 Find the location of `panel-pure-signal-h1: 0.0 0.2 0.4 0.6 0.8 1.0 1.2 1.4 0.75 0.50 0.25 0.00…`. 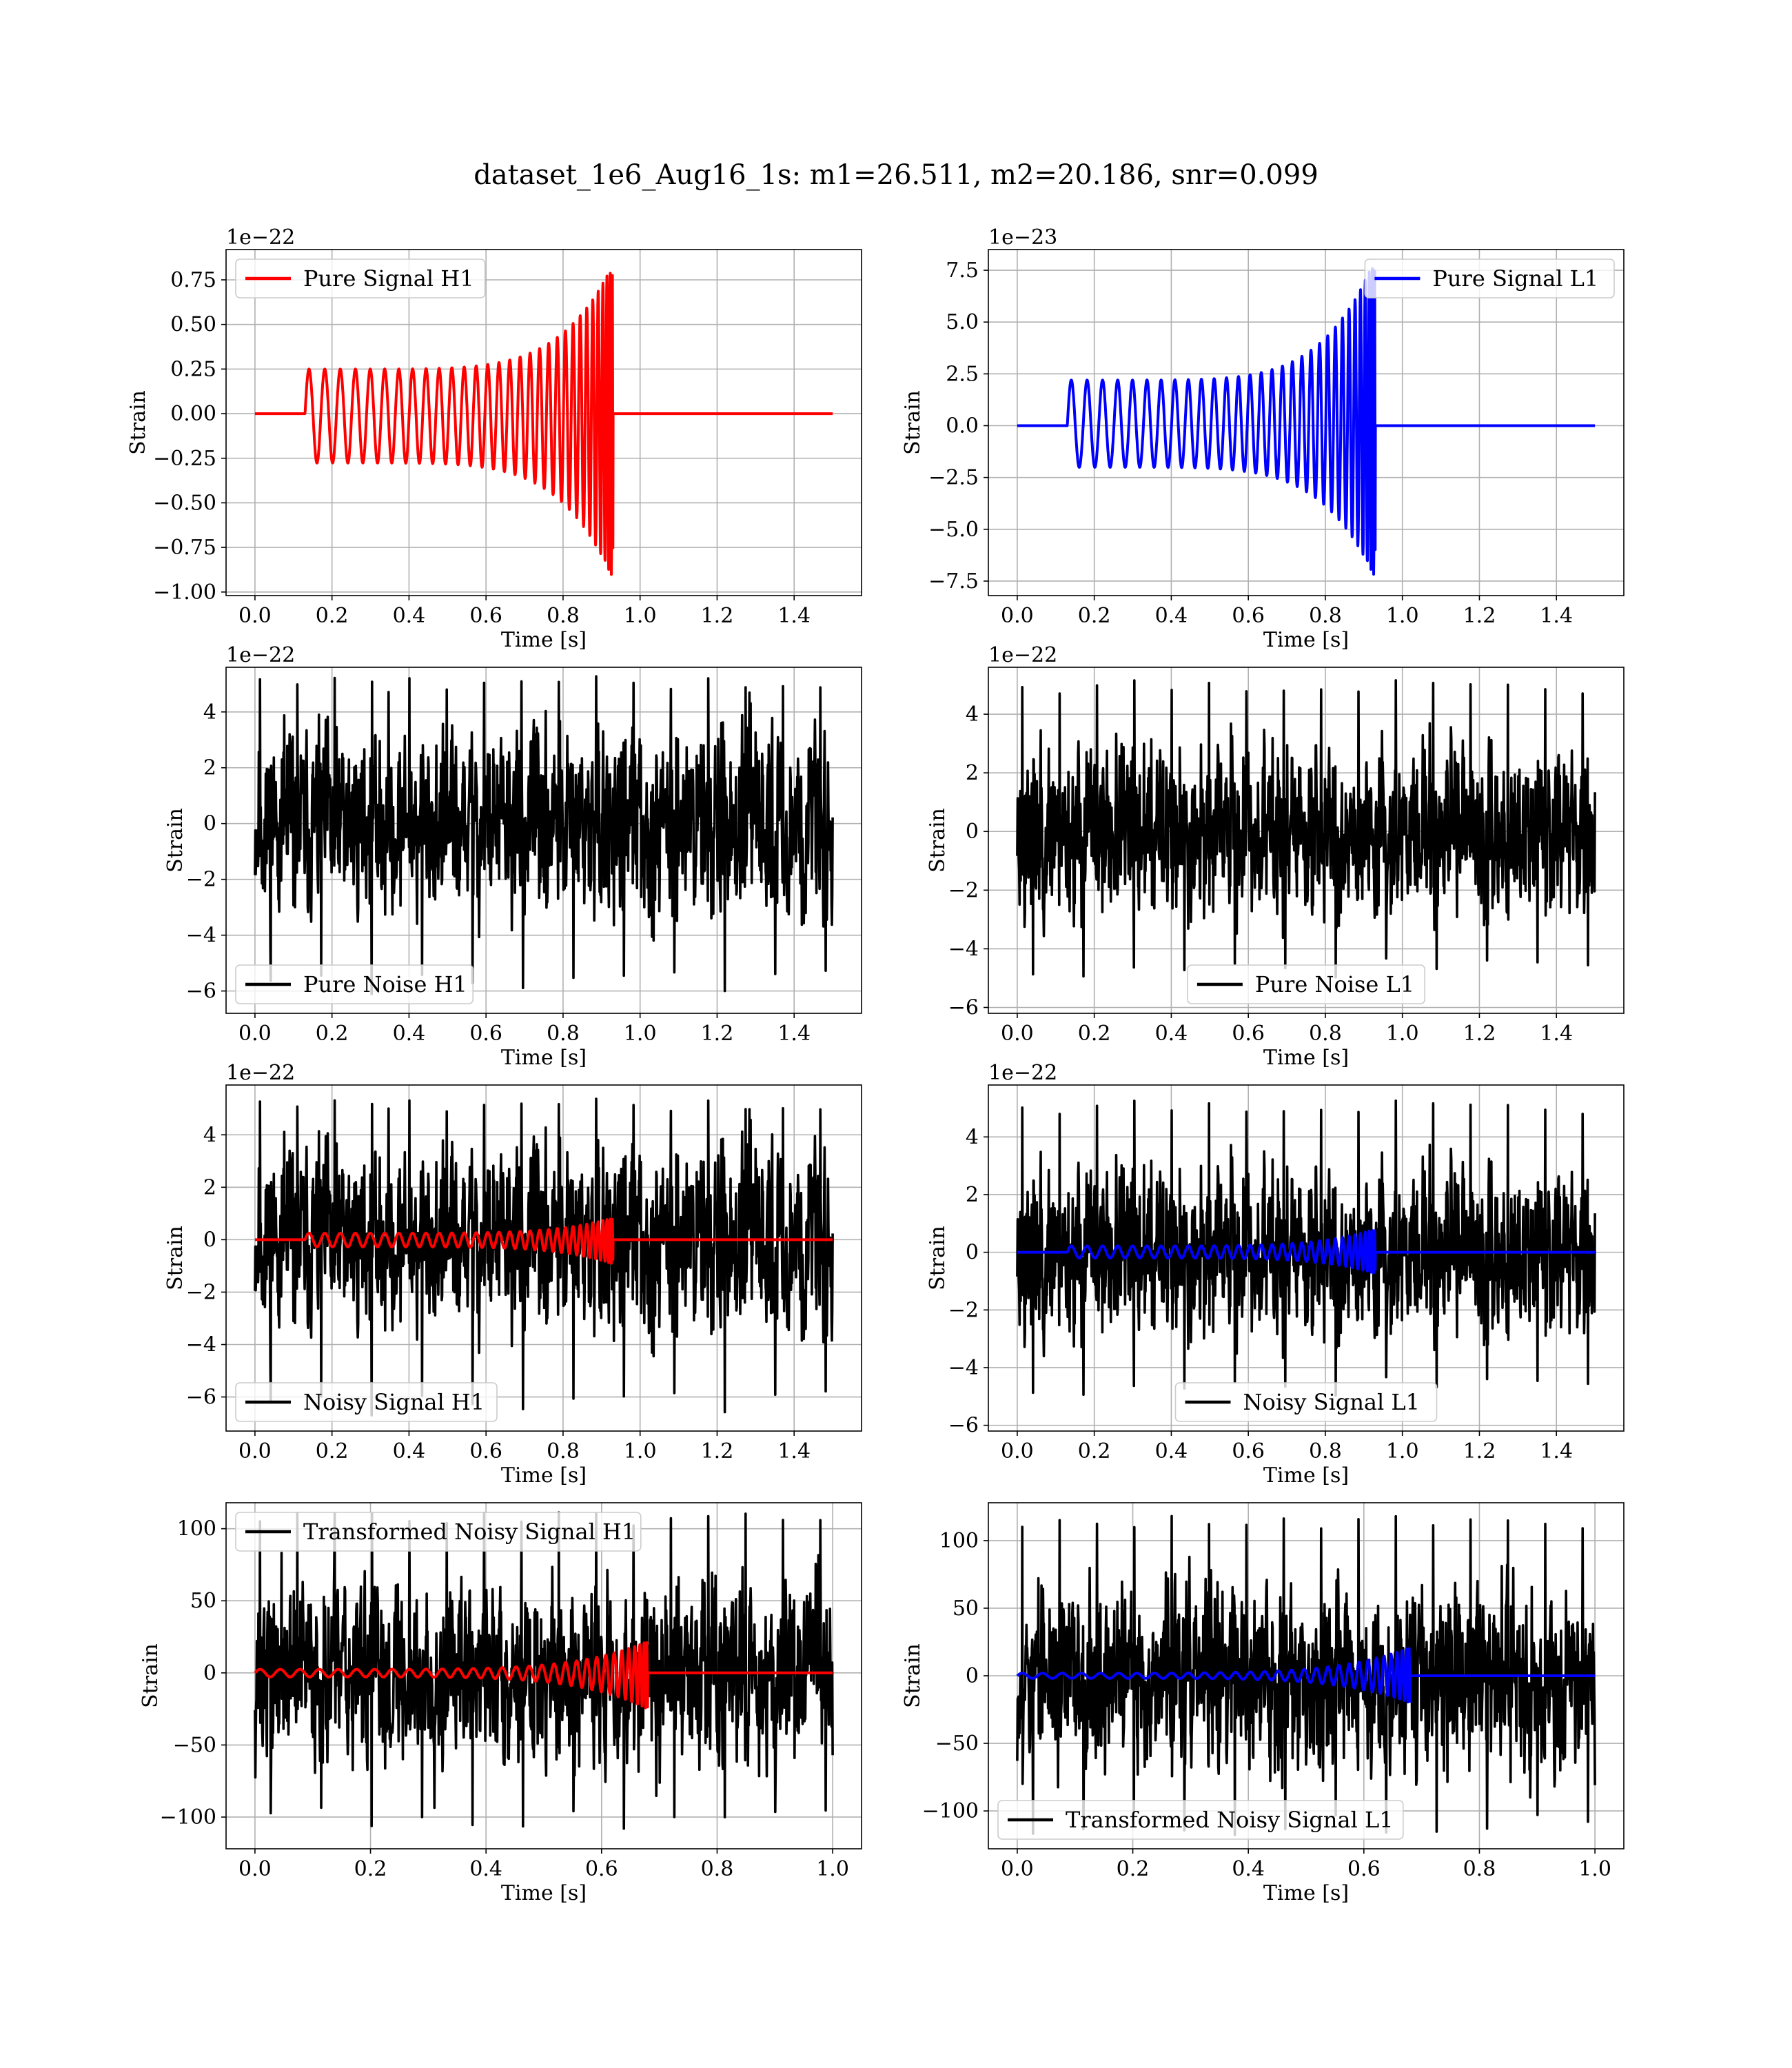

panel-pure-signal-h1: 0.0 0.2 0.4 0.6 0.8 1.0 1.2 1.4 0.75 0.50 0.25 0.00… is located at coordinates (494, 438).